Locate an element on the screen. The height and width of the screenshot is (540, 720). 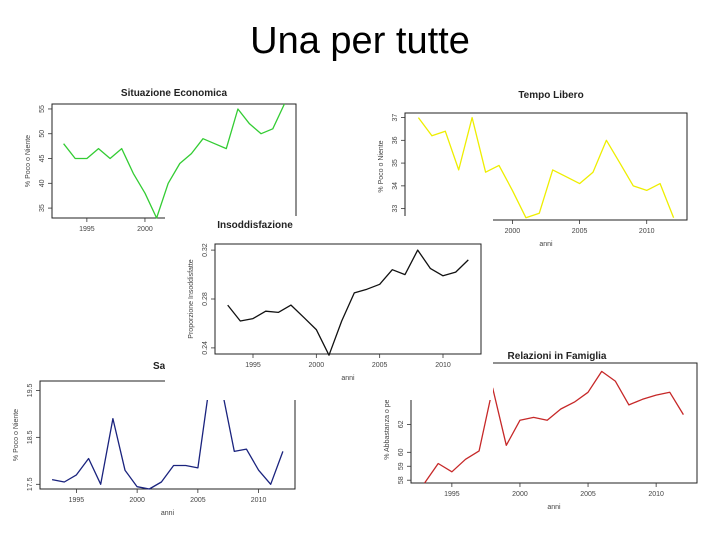
chart-title: Tempo Libero is located at coordinates (550, 95).